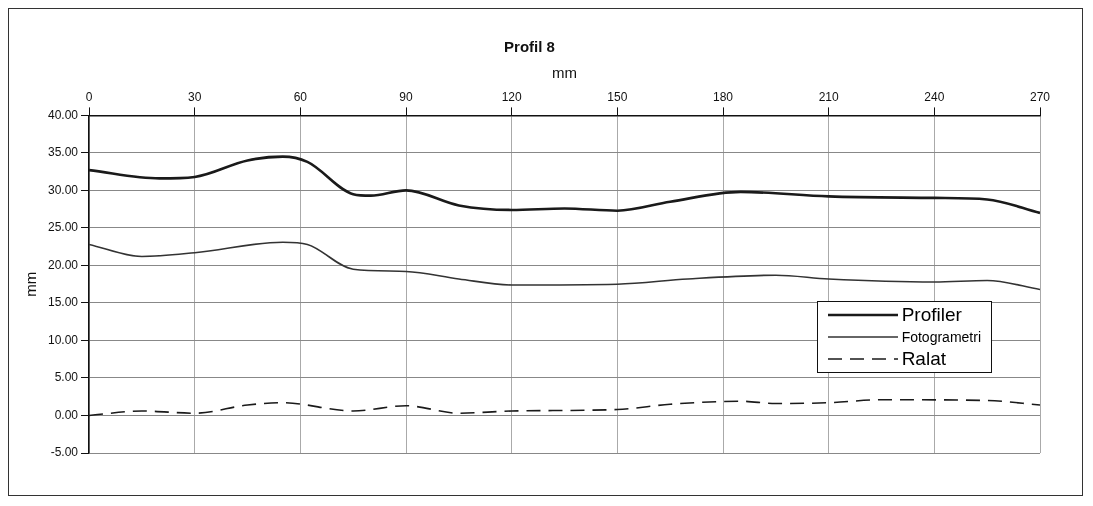 This screenshot has width=1093, height=506. I want to click on line-series, so click(564, 266).